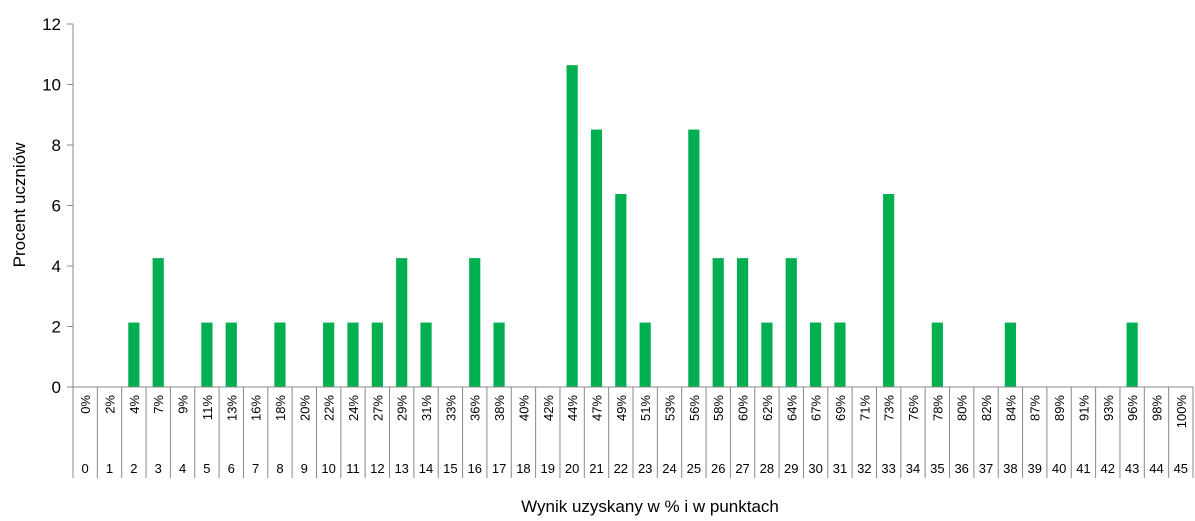  I want to click on x-tick-label-percent: 58%, so click(718, 408).